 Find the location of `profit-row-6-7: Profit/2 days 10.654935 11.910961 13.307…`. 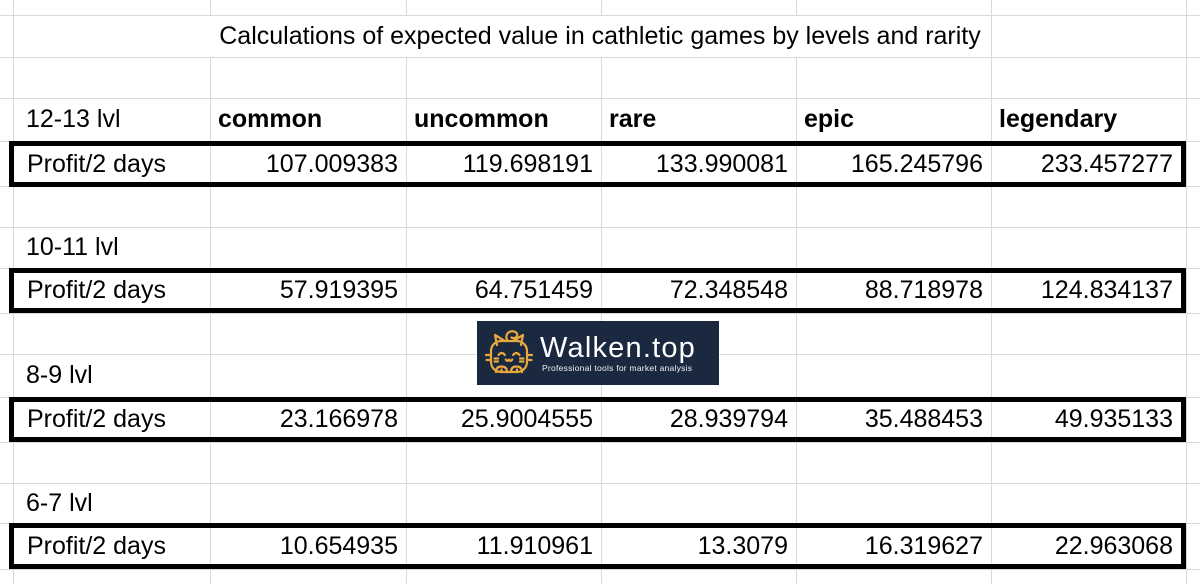

profit-row-6-7: Profit/2 days 10.654935 11.910961 13.307… is located at coordinates (597, 546).